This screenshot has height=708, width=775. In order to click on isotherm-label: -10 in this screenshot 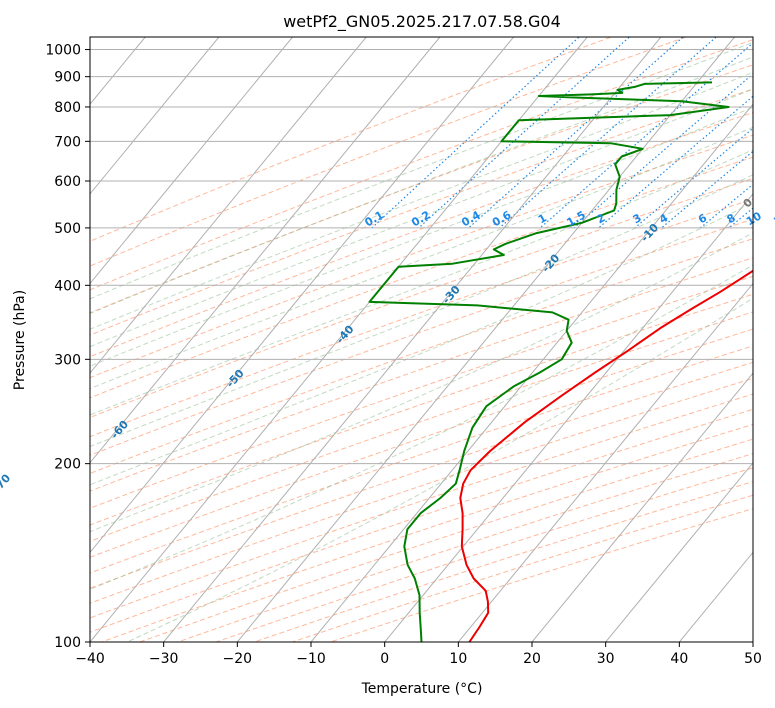, I will do `click(649, 233)`.